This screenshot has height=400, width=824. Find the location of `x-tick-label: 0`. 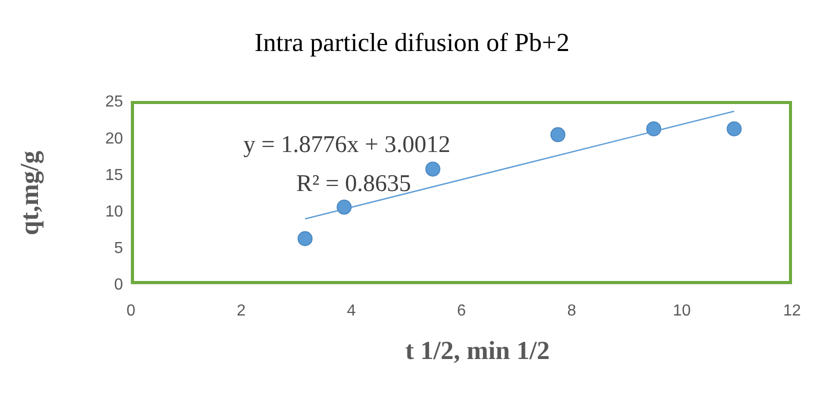

x-tick-label: 0 is located at coordinates (131, 311).